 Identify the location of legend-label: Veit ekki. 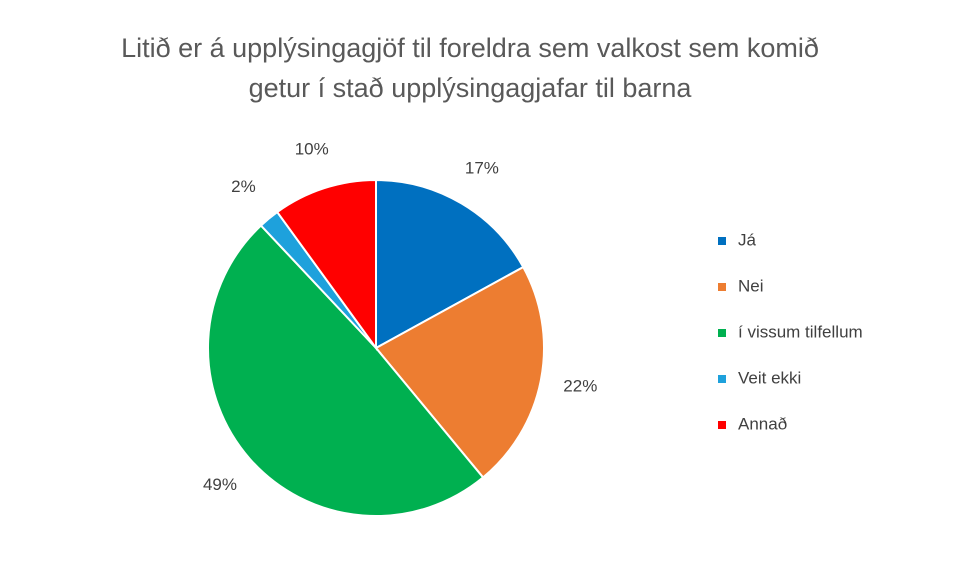
(769, 377).